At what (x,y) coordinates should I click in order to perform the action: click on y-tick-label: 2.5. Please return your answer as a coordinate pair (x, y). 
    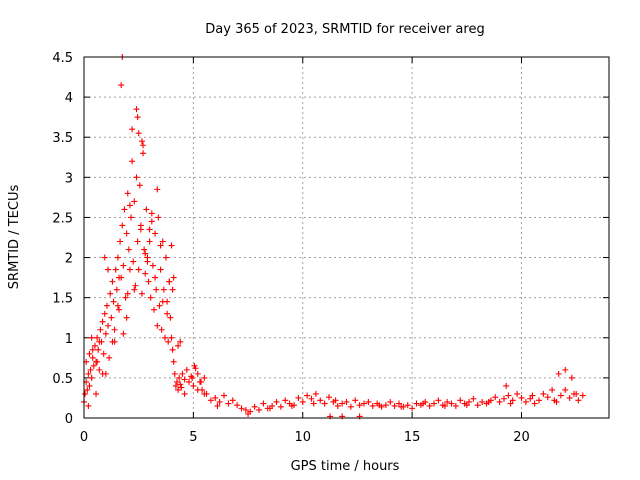
    Looking at the image, I should click on (62, 218).